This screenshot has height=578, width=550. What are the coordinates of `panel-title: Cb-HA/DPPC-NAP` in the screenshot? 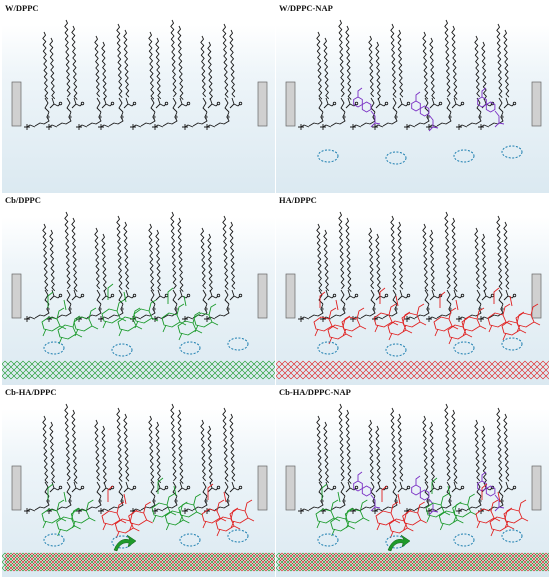 It's located at (315, 392).